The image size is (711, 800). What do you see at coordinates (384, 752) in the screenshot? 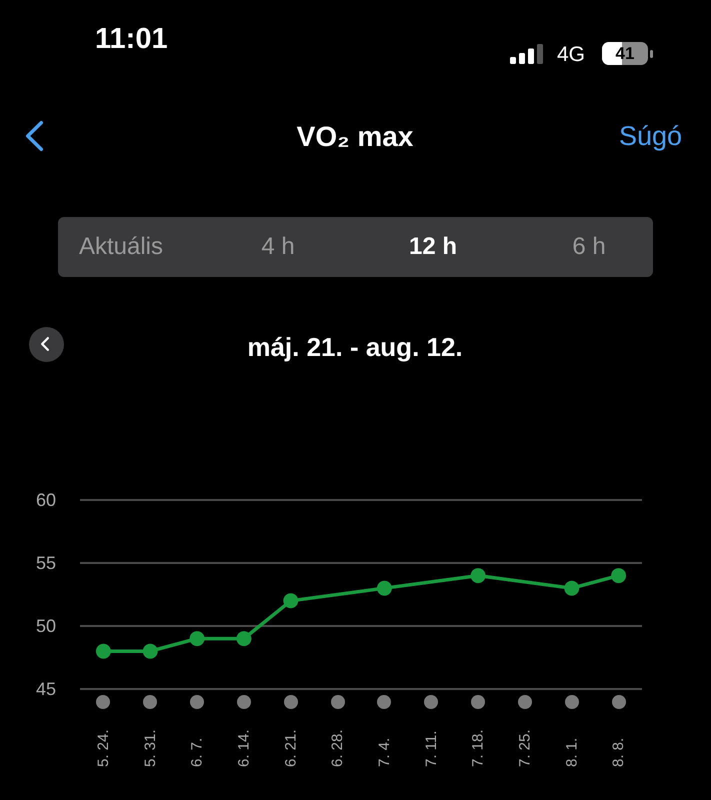
I see `x-tick-label: 7. 4.` at bounding box center [384, 752].